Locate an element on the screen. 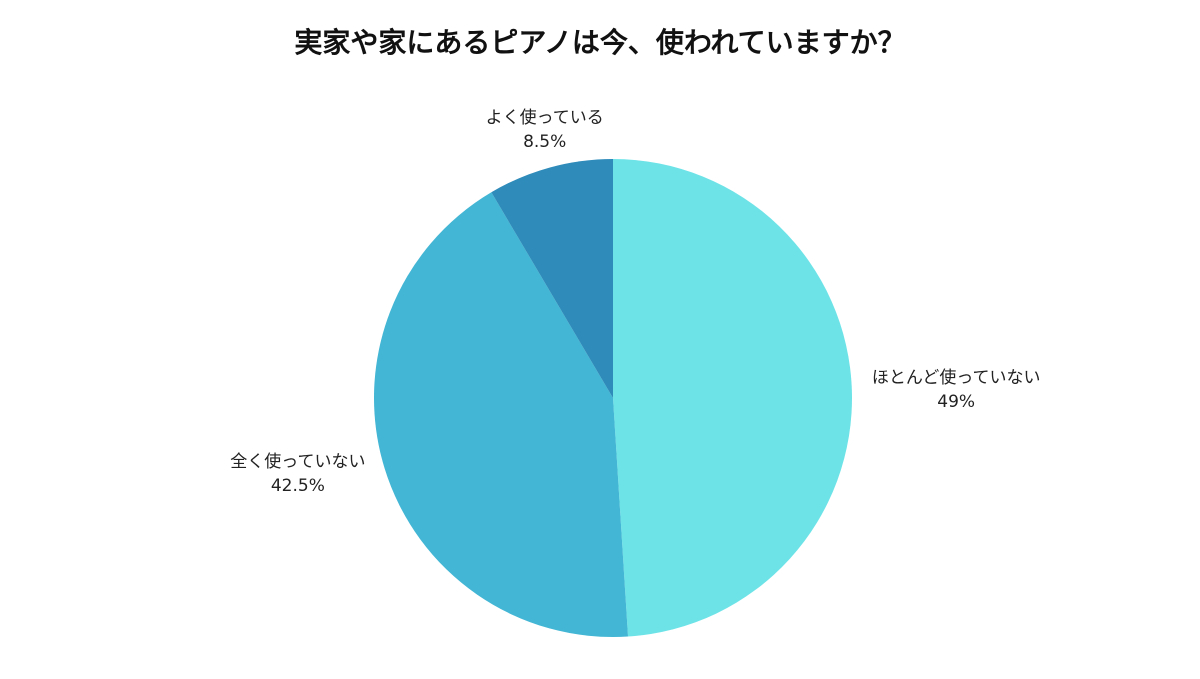 This screenshot has height=679, width=1200. value-label: 8.5% is located at coordinates (544, 142).